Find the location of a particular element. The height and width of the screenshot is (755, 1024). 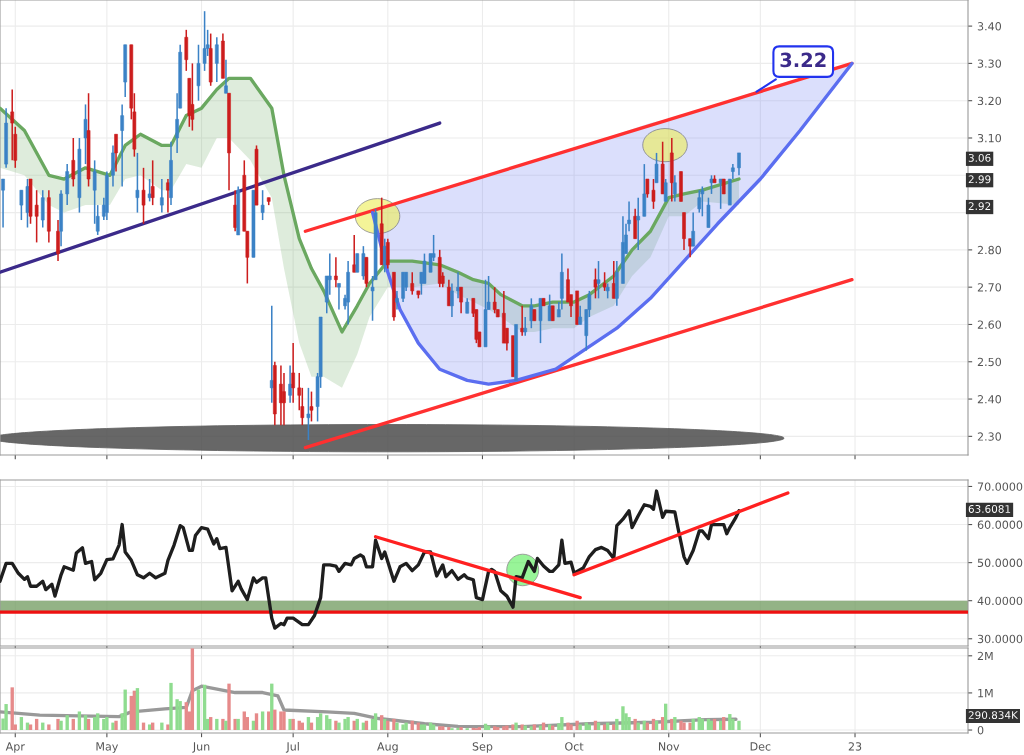

text: 63.6081 is located at coordinates (989, 509).